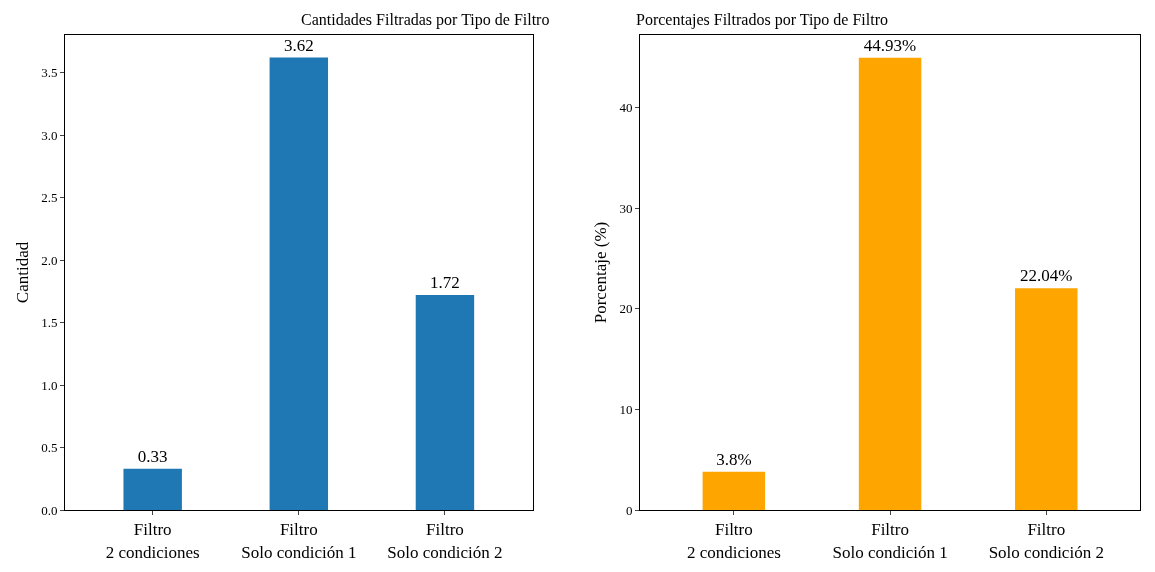 This screenshot has height=572, width=1155. I want to click on y-tick-label: 10, so click(626, 409).